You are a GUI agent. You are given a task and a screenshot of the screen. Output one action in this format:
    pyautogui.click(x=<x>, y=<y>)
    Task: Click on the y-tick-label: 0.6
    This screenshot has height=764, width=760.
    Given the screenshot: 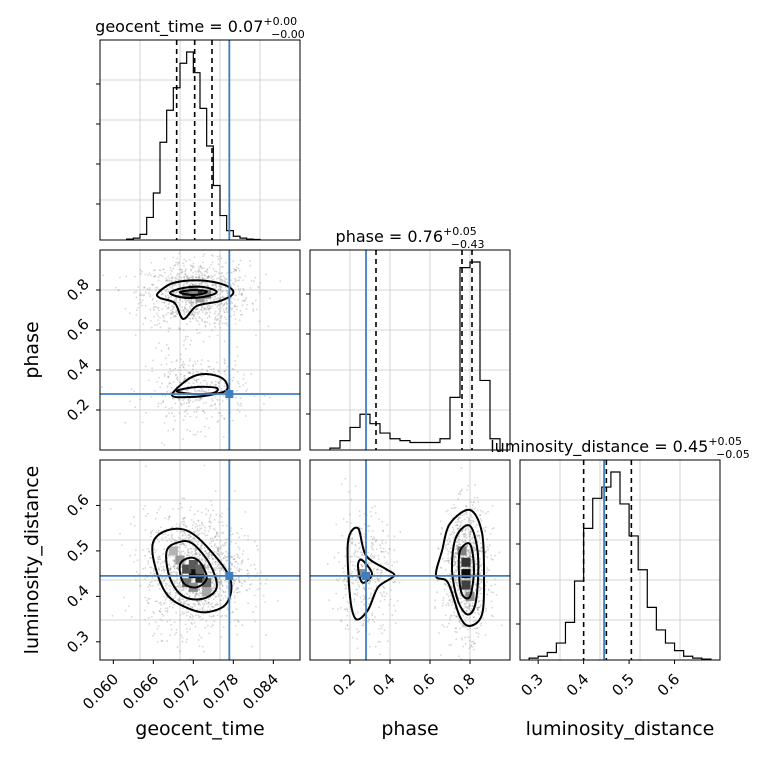 What is the action you would take?
    pyautogui.click(x=78, y=506)
    